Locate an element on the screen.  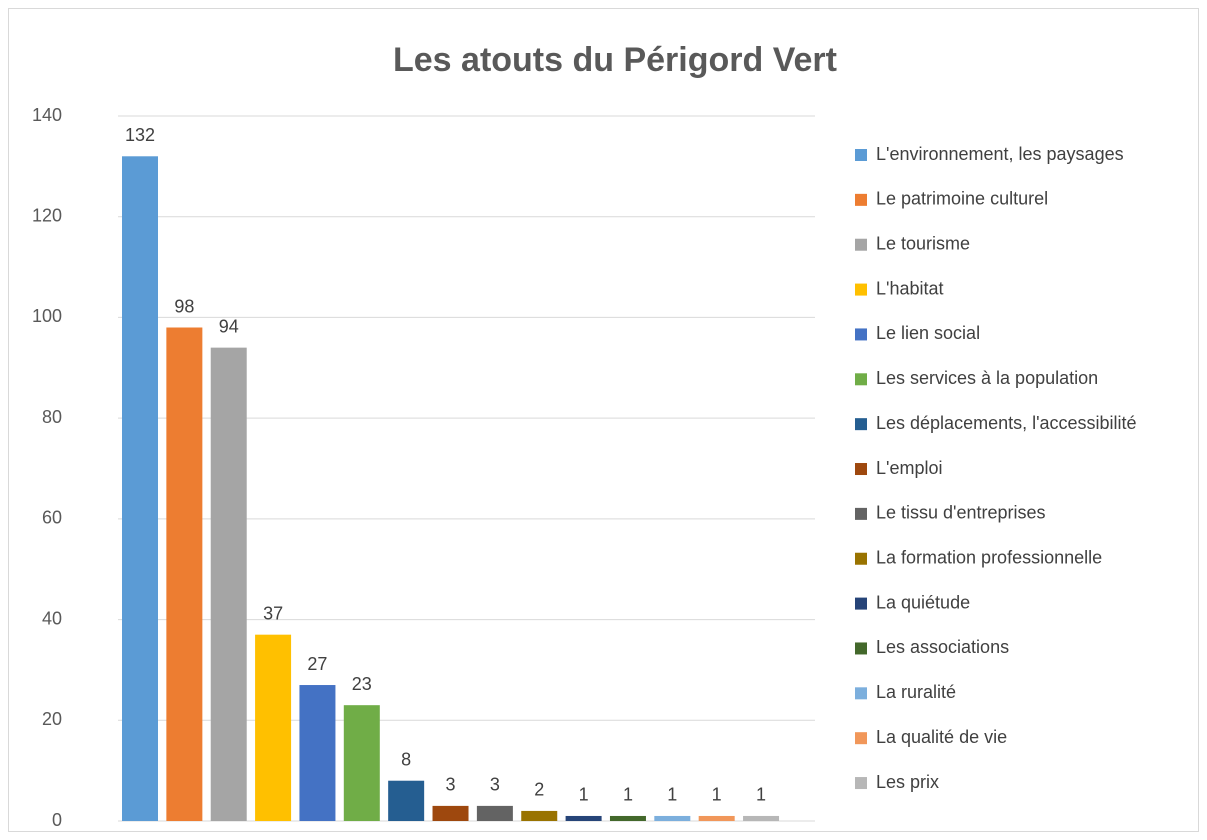
legend-label: Le patrimoine culturel is located at coordinates (962, 199).